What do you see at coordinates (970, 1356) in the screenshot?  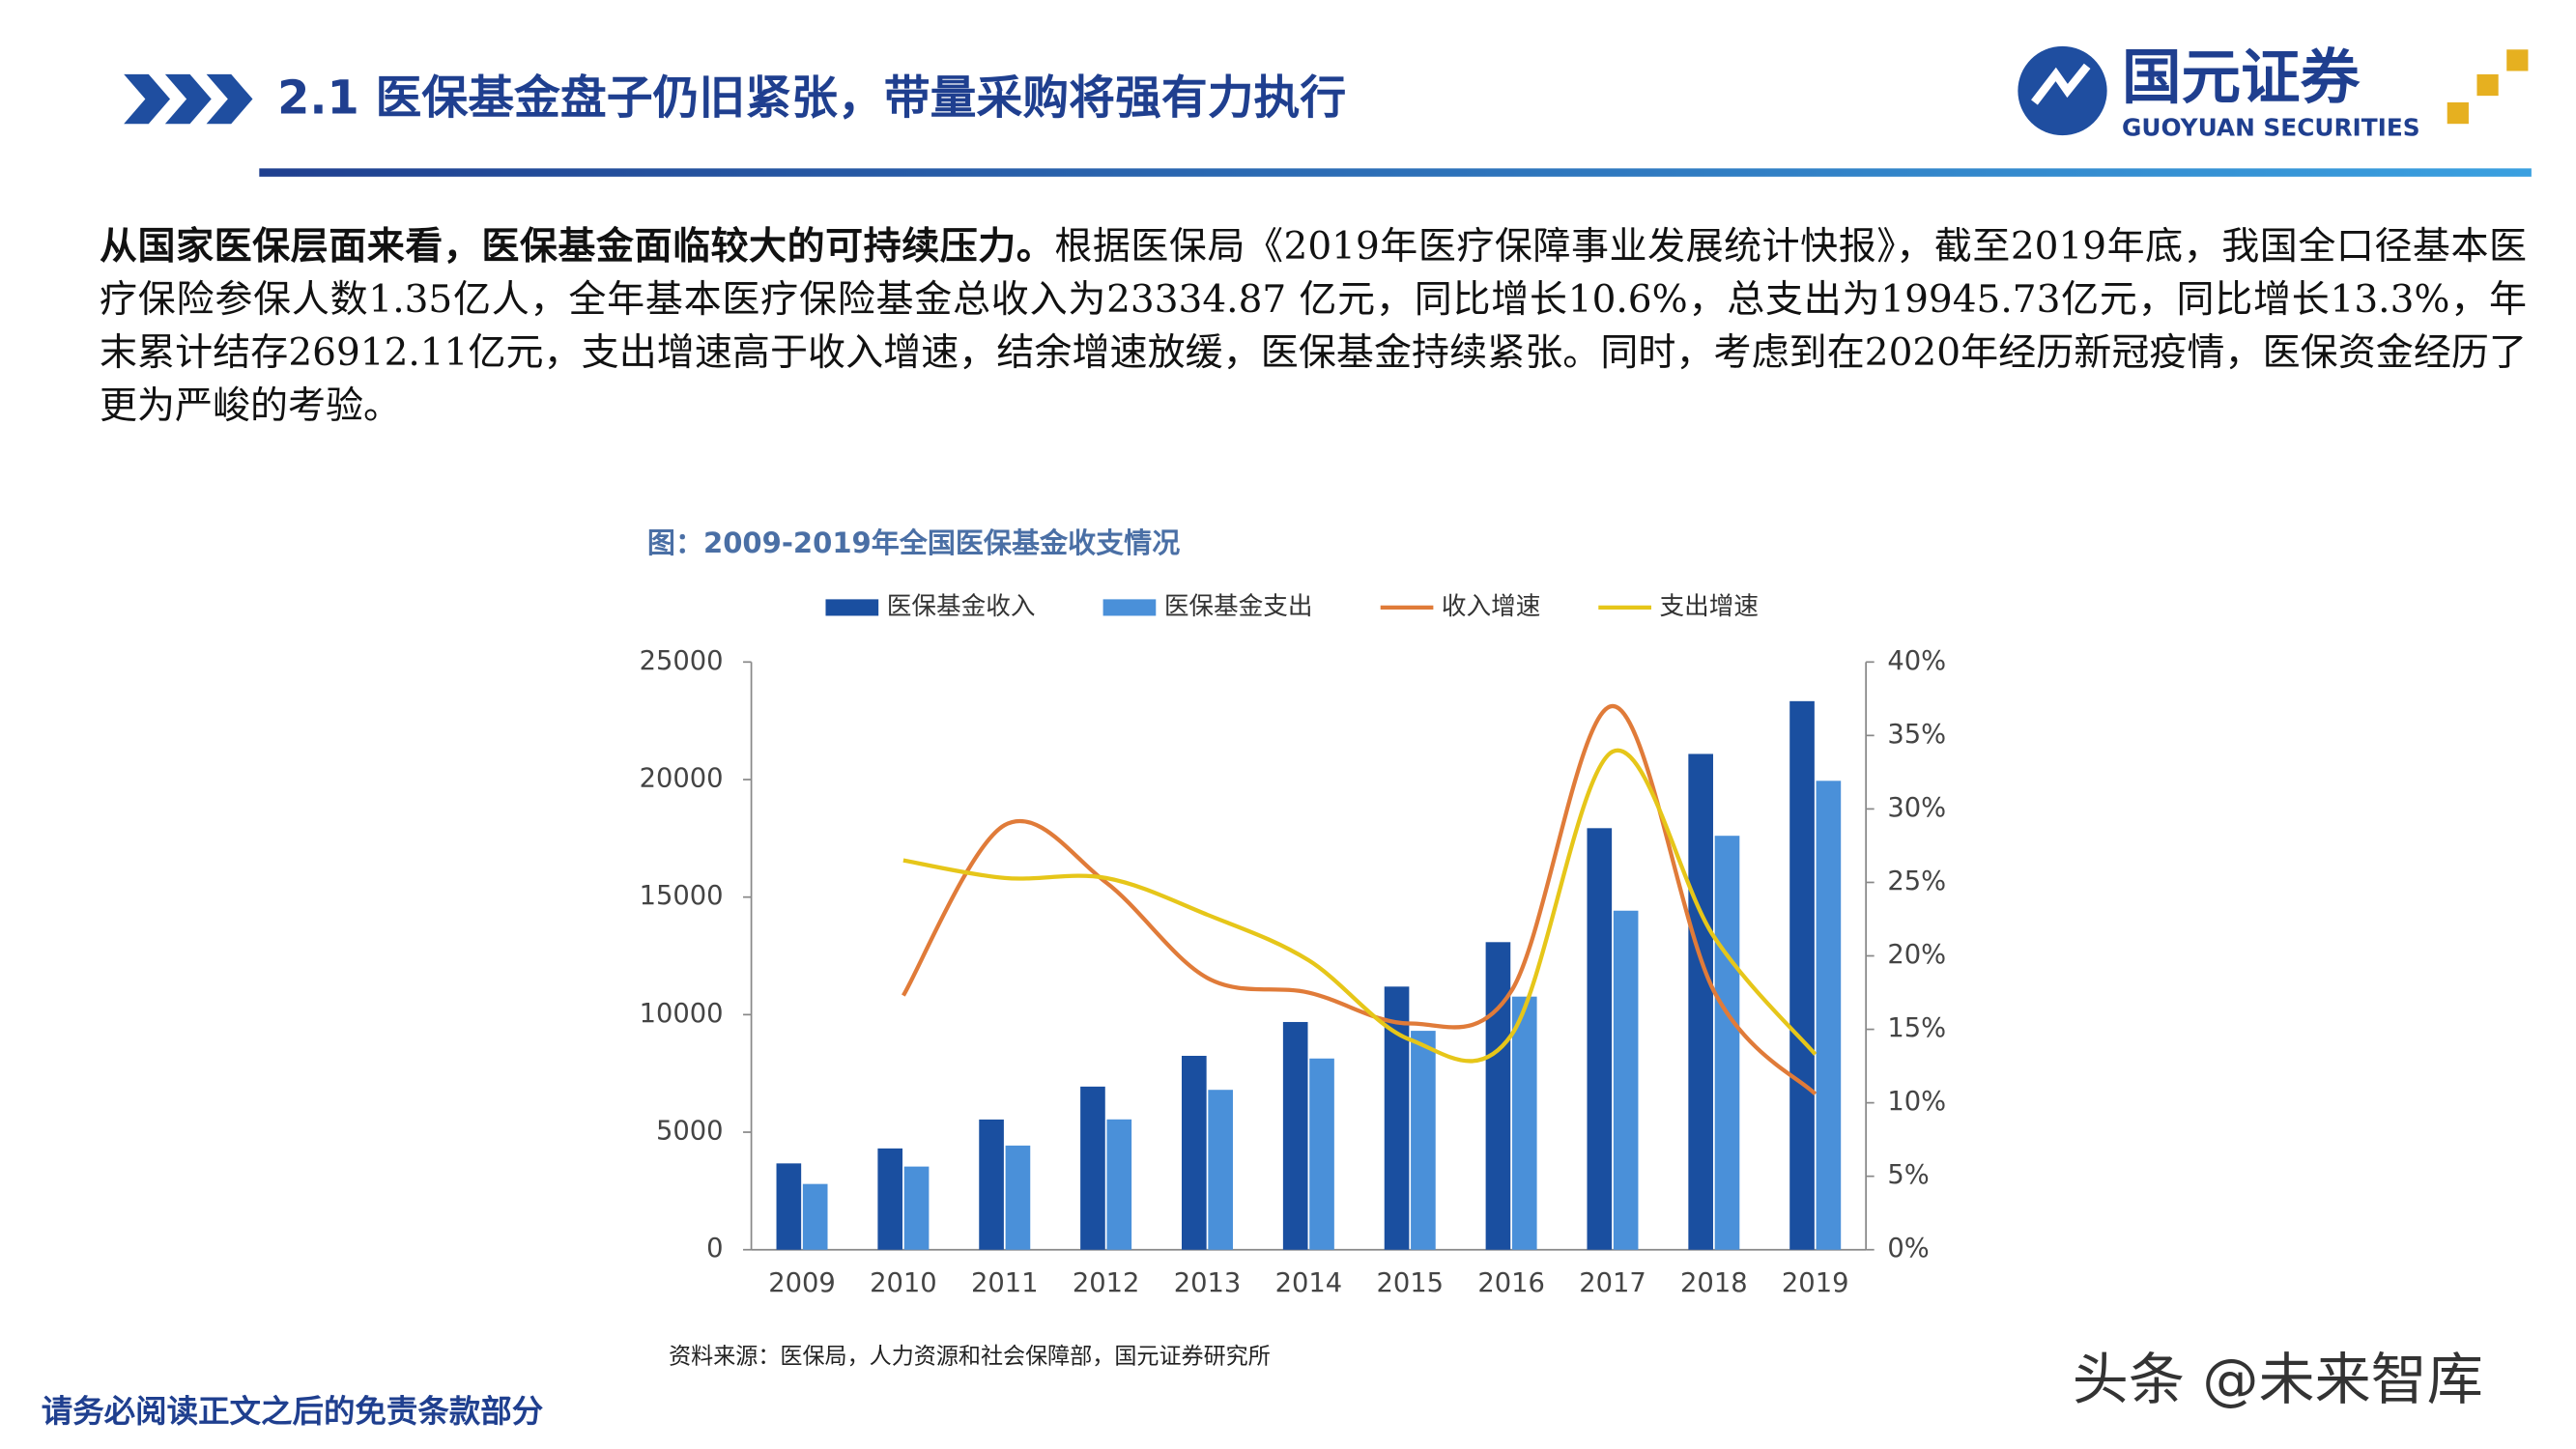 I see `chart-source: 资料来源：医保局，人力资源和社会保障部，国元证券研究所` at bounding box center [970, 1356].